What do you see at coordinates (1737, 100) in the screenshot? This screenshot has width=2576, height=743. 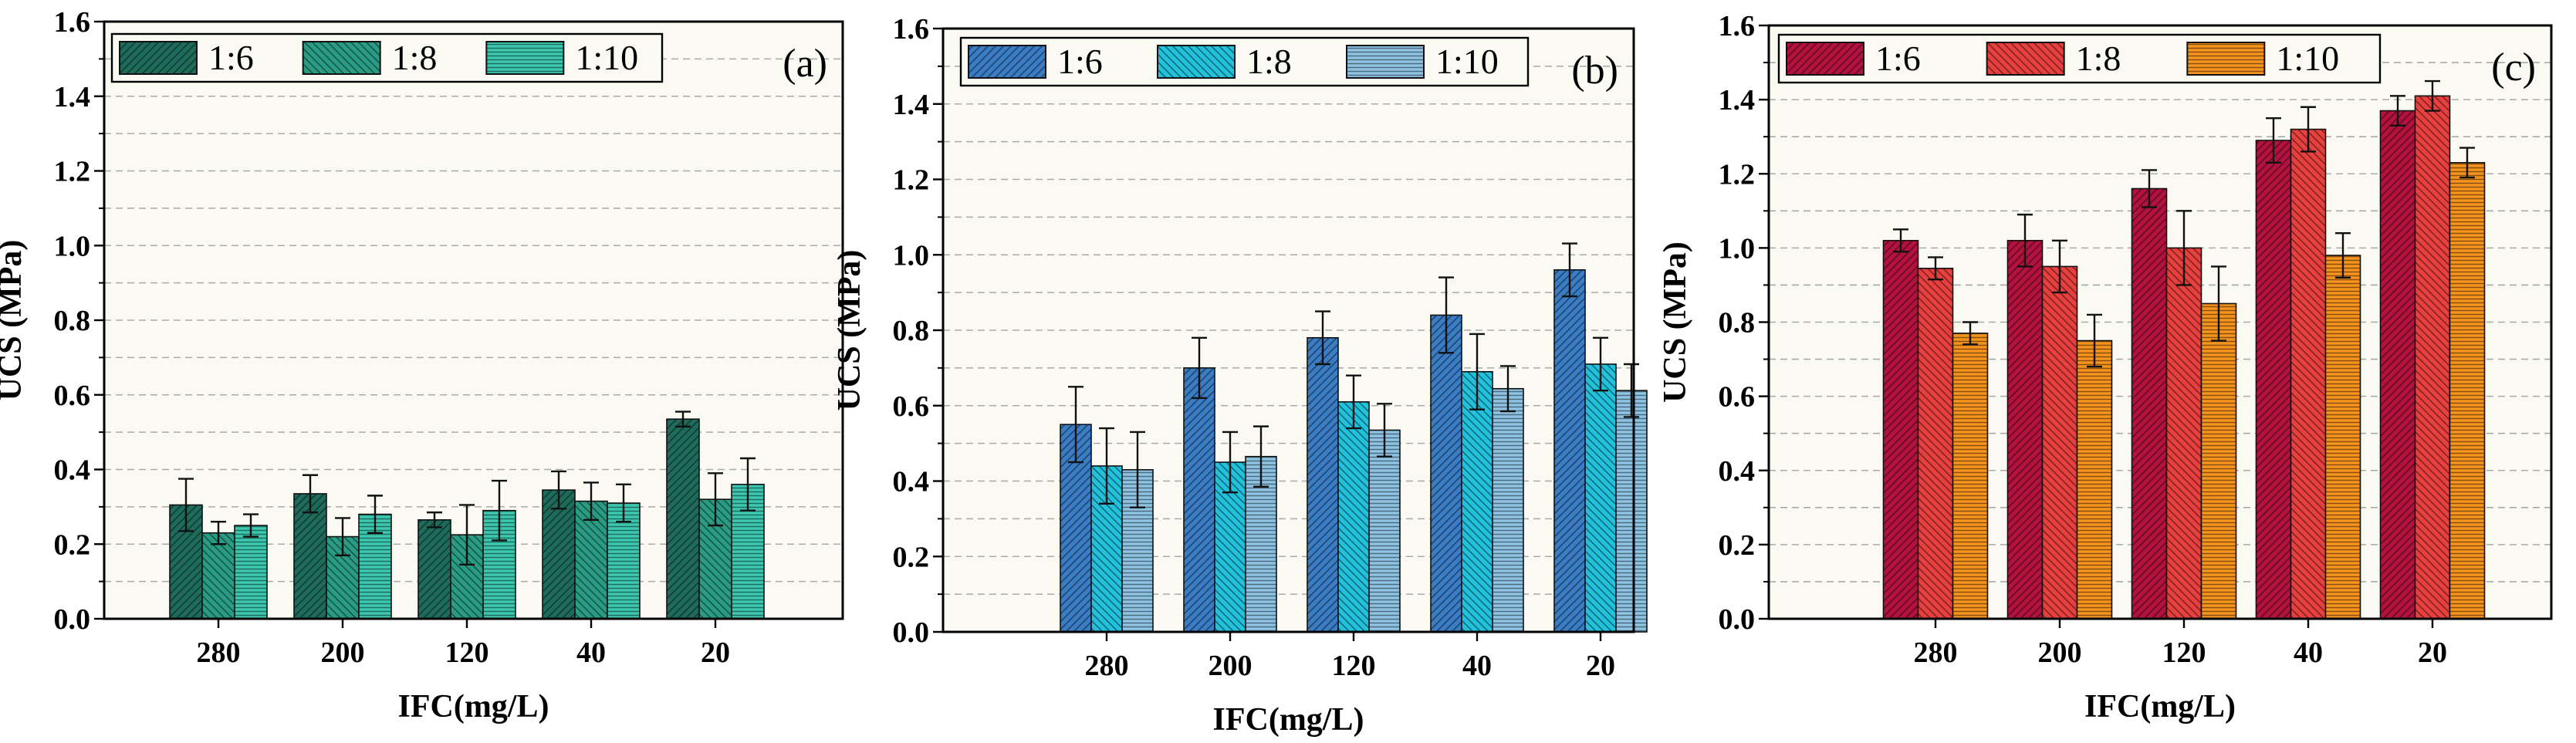 I see `y-tick-label: 1.4` at bounding box center [1737, 100].